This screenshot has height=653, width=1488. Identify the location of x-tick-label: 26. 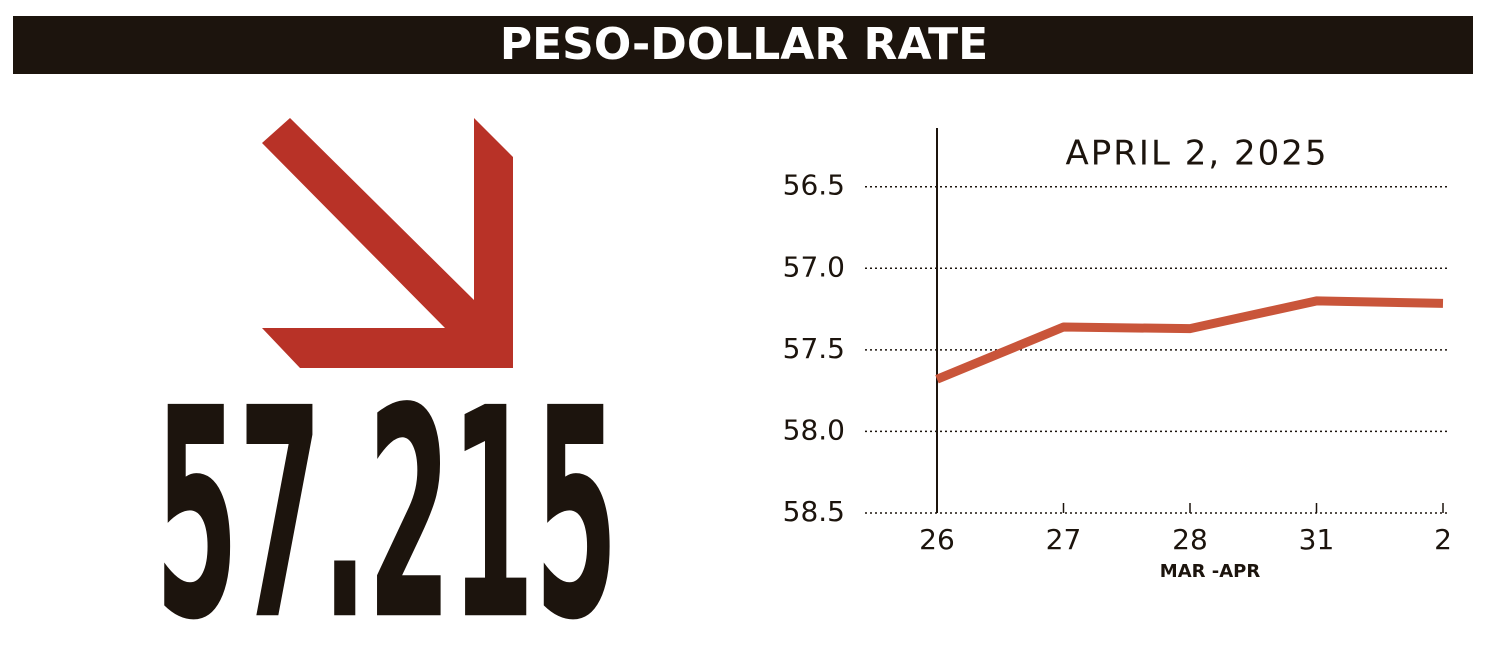
(937, 539).